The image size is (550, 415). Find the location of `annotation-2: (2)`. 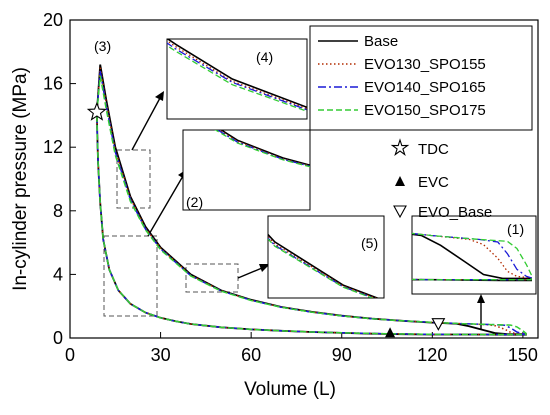

annotation-2: (2) is located at coordinates (194, 202).